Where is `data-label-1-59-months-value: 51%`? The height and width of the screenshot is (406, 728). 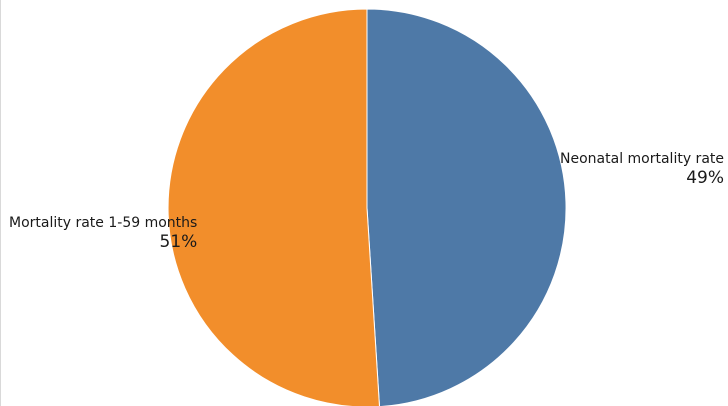
data-label-1-59-months-value: 51% is located at coordinates (178, 241).